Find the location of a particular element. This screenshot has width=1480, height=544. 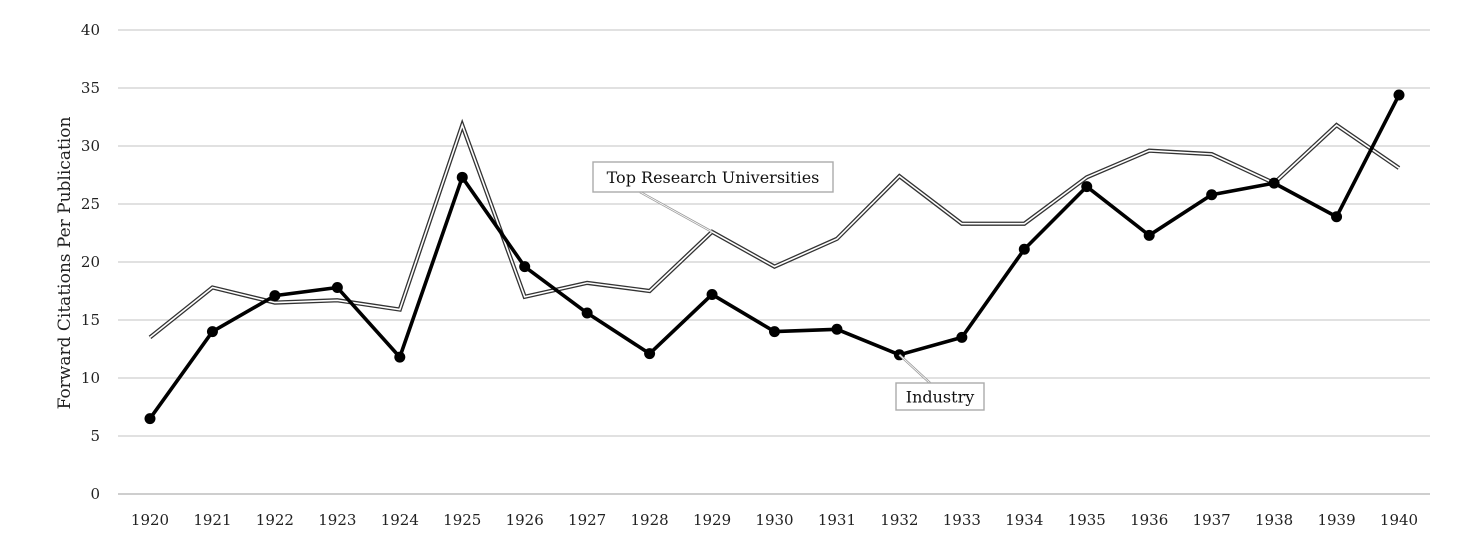

y-axis-label: Forward Citations Per Publication is located at coordinates (65, 263).